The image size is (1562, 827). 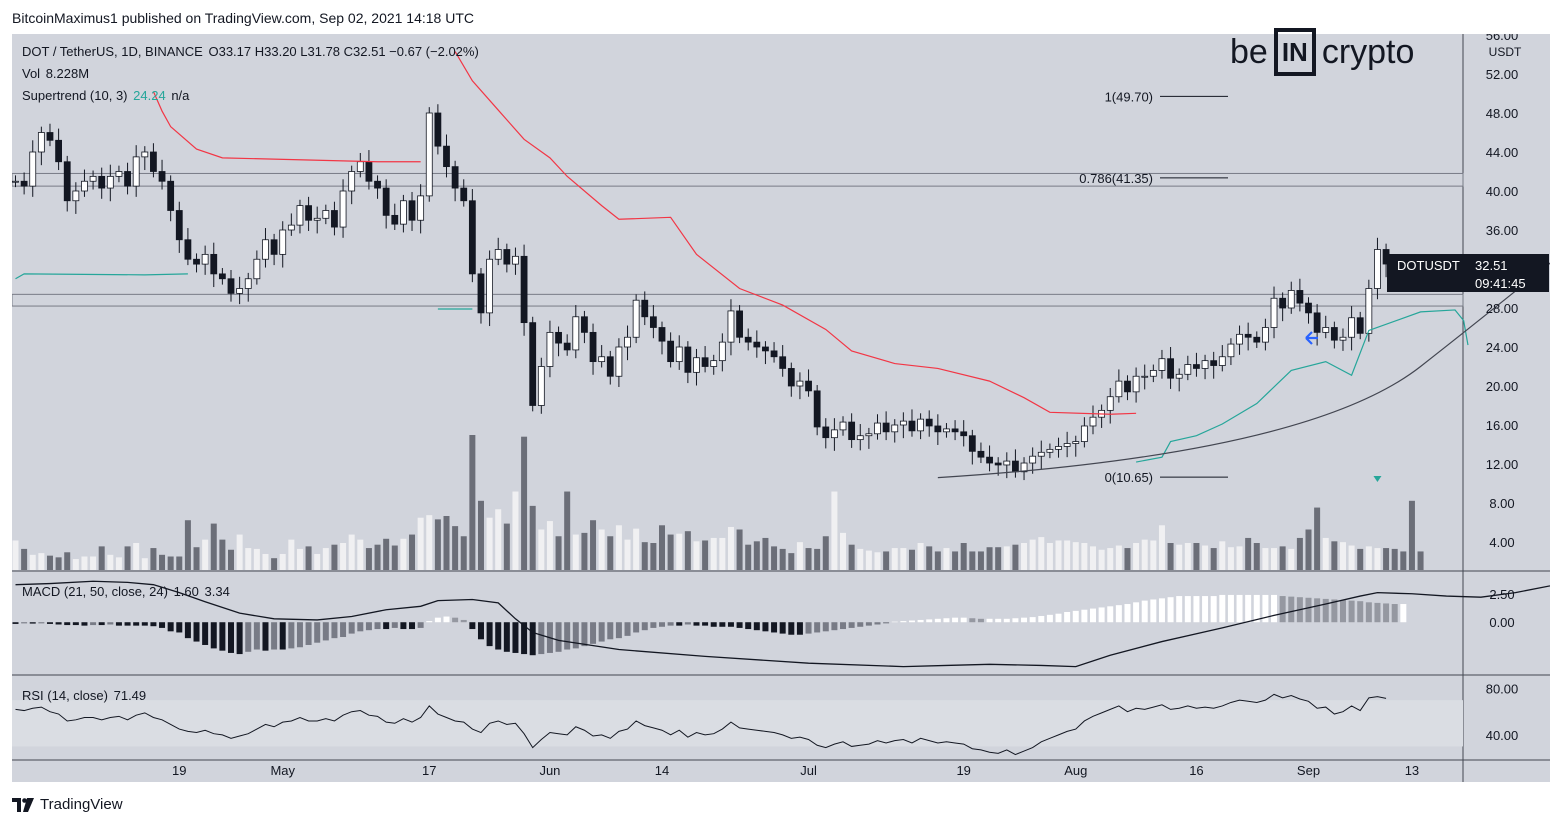 What do you see at coordinates (1322, 52) in the screenshot?
I see `beincrypto-logo: be IN crypto` at bounding box center [1322, 52].